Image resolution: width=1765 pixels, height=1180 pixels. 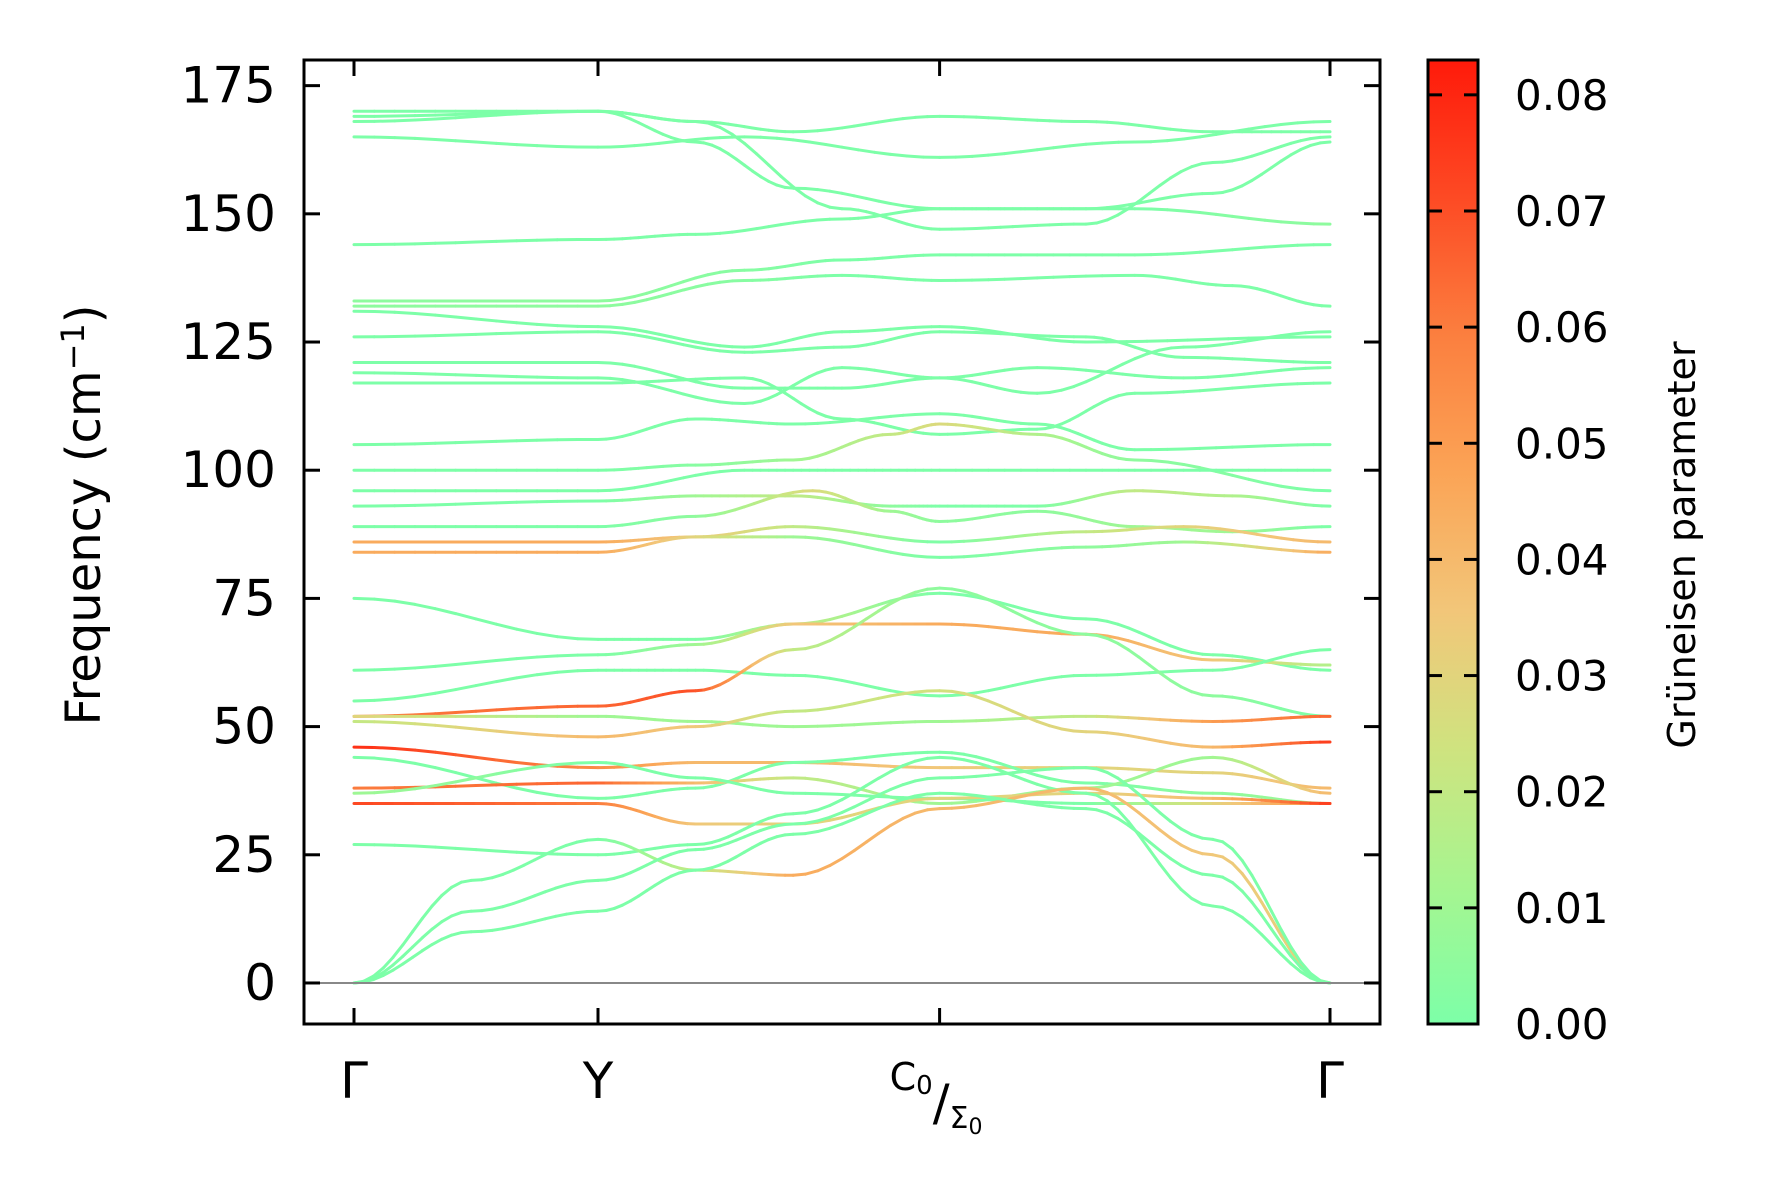 What do you see at coordinates (994, 703) in the screenshot?
I see `band-25-segment` at bounding box center [994, 703].